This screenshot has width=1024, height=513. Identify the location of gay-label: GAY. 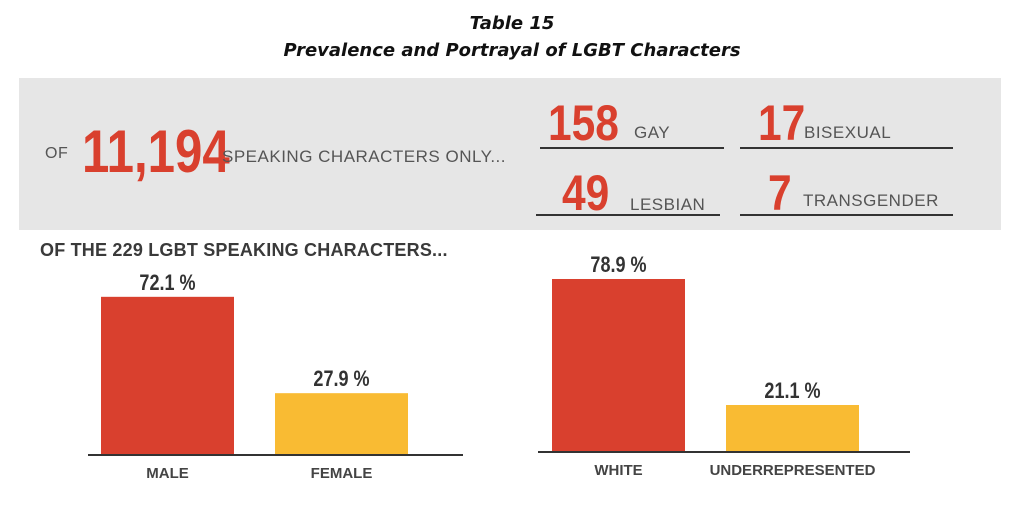
(652, 132).